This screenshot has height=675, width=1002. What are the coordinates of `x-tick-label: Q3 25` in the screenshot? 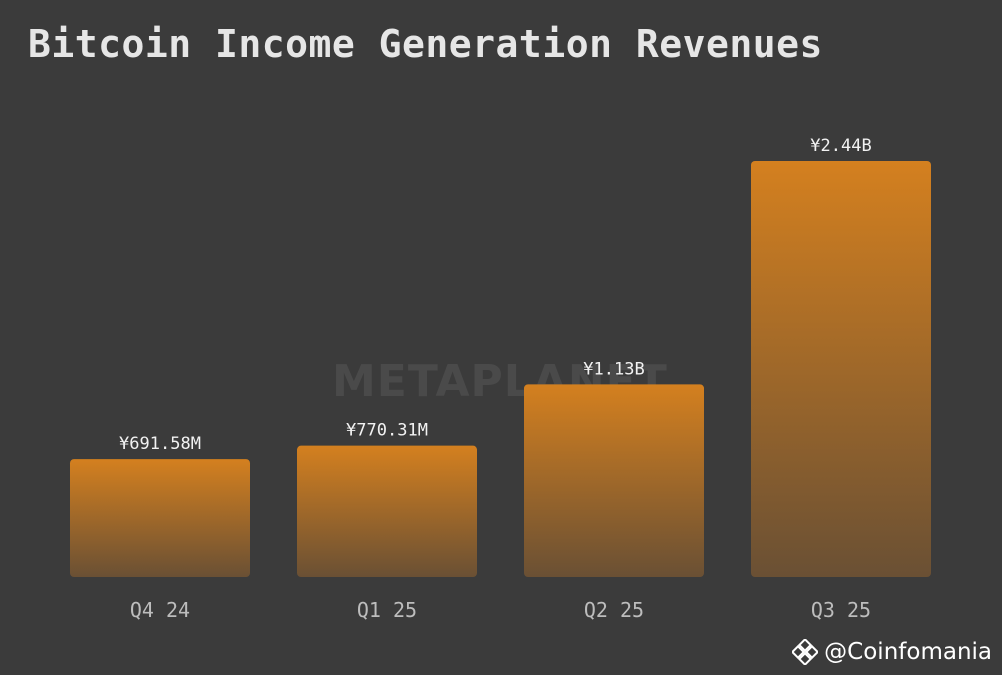 It's located at (841, 610).